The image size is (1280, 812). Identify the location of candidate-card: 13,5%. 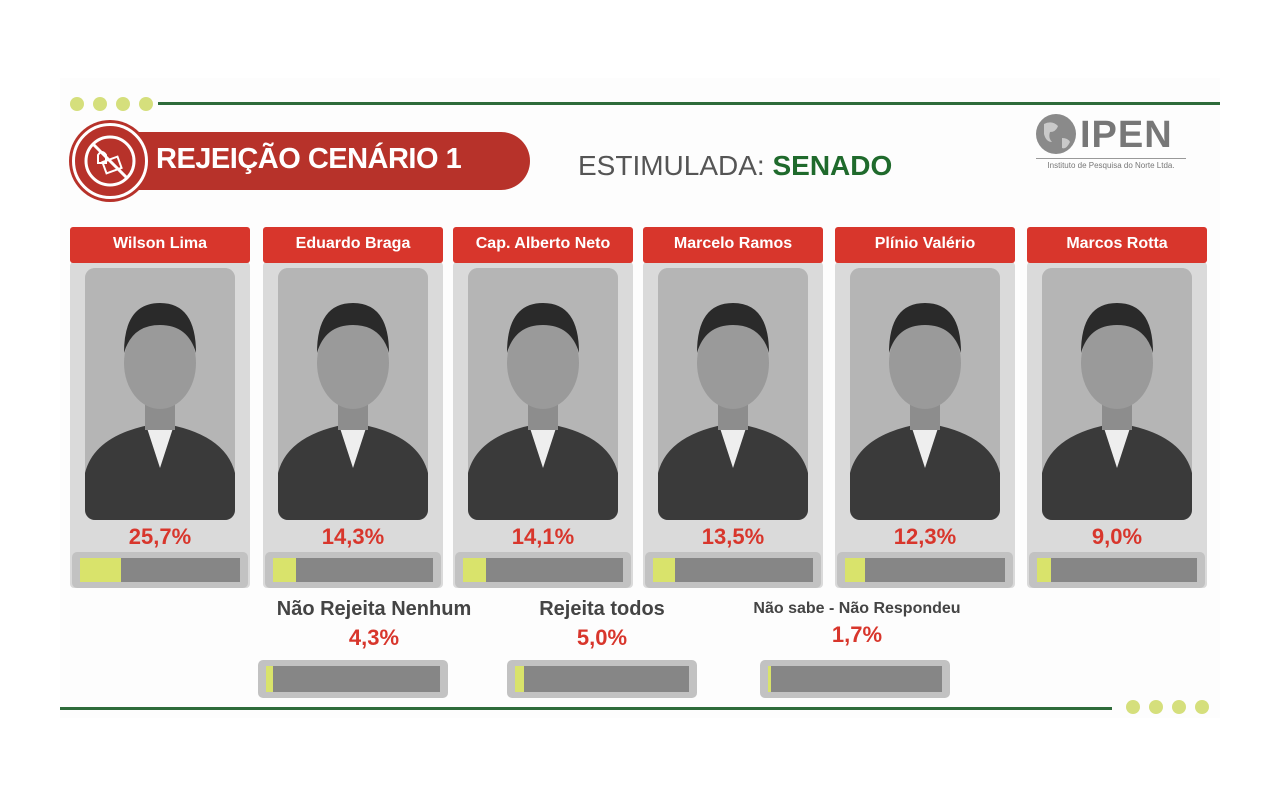
(733, 425).